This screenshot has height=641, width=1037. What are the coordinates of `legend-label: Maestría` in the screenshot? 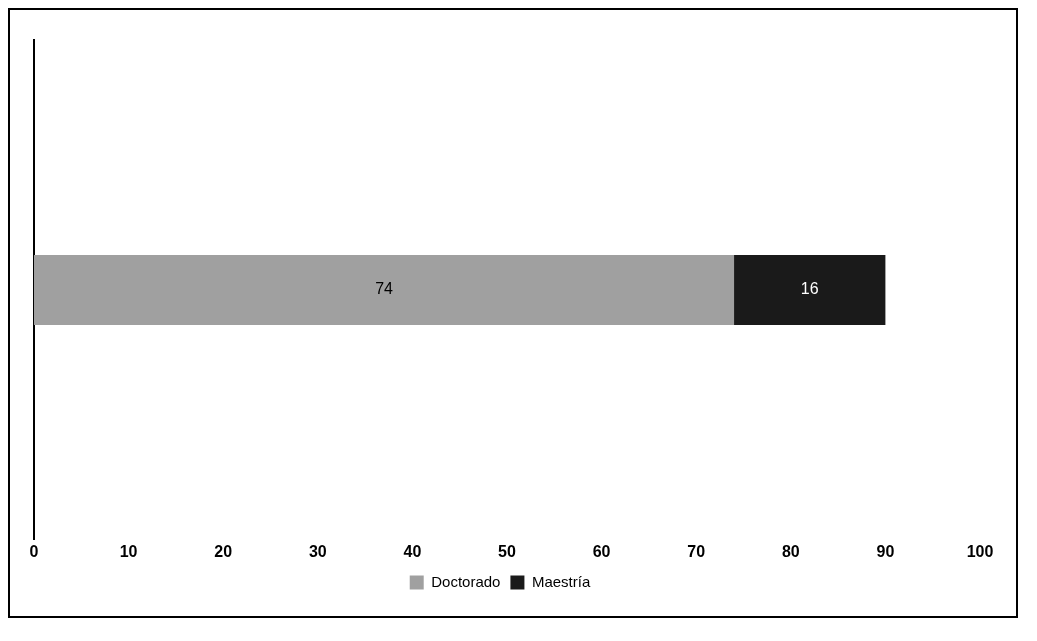 It's located at (561, 581).